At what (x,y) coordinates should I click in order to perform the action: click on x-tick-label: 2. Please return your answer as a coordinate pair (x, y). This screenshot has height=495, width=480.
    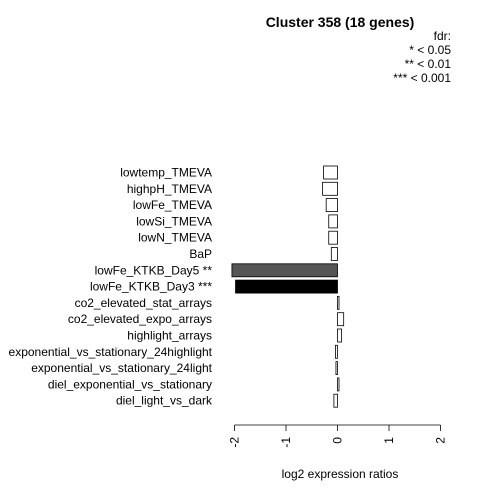
    Looking at the image, I should click on (441, 440).